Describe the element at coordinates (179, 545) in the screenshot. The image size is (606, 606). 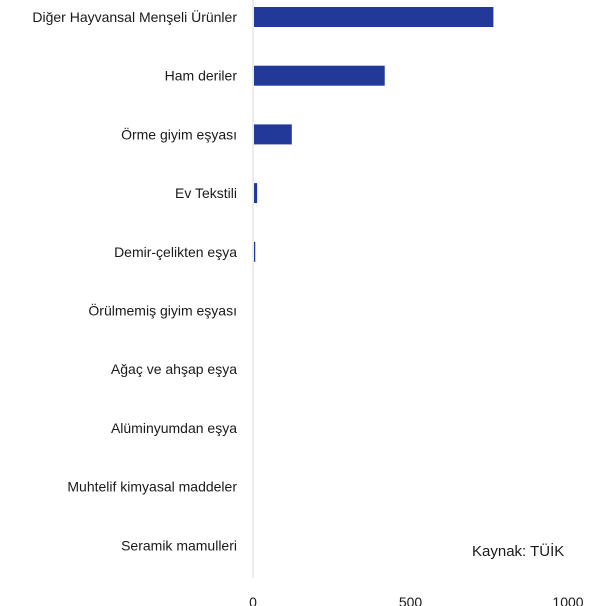
I see `category-label: Seramik mamulleri` at that location.